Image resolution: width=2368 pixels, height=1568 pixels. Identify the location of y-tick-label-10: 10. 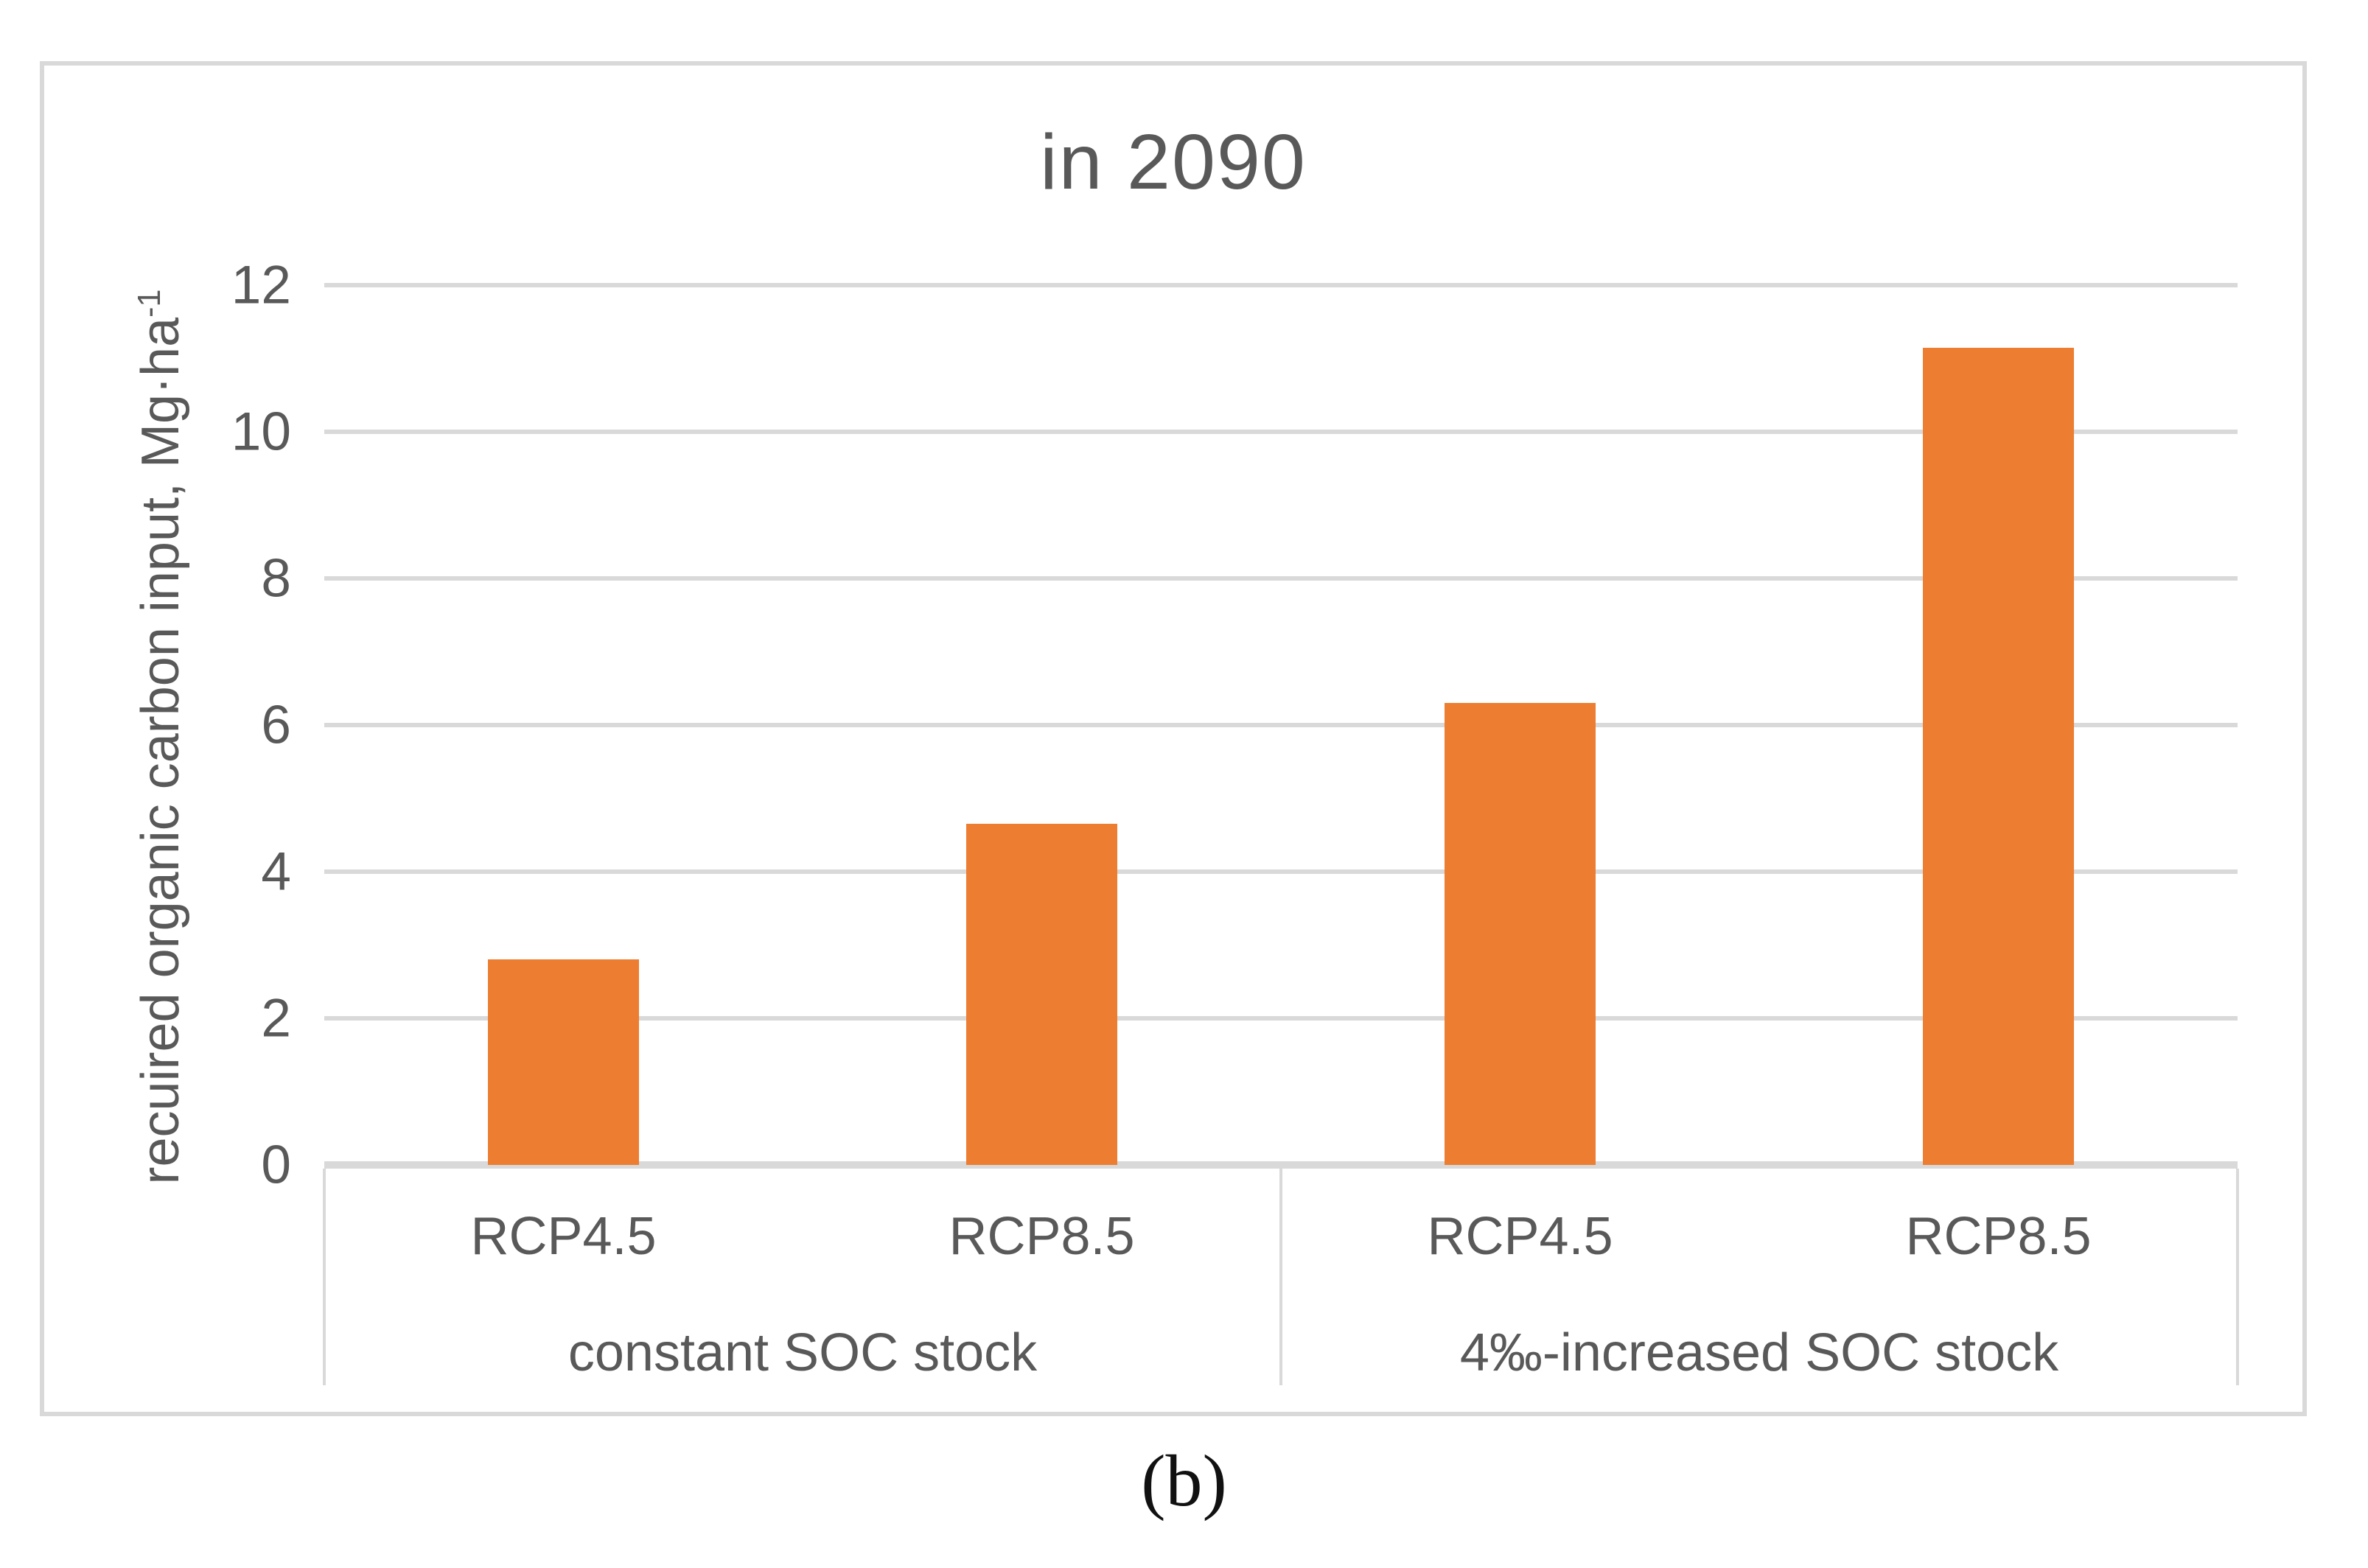
(261, 432).